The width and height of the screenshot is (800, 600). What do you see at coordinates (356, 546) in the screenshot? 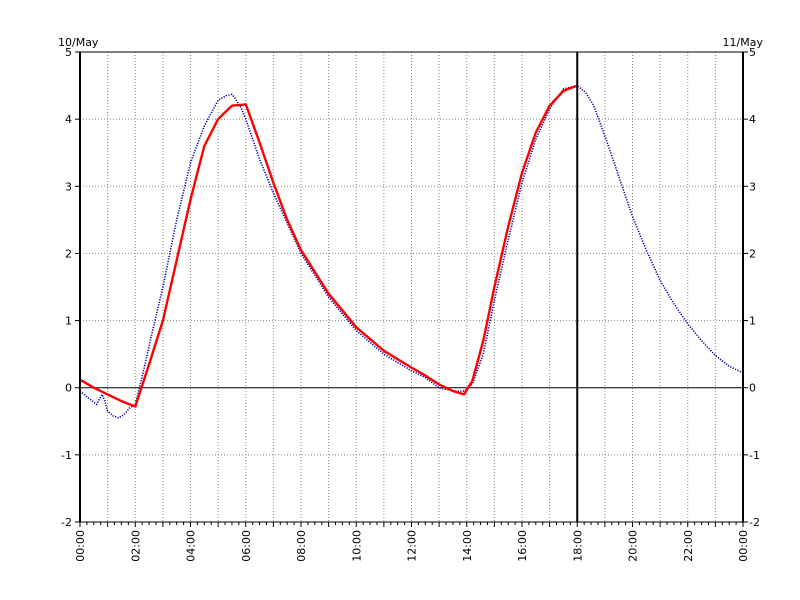
I see `x-tick-label: 10:00` at bounding box center [356, 546].